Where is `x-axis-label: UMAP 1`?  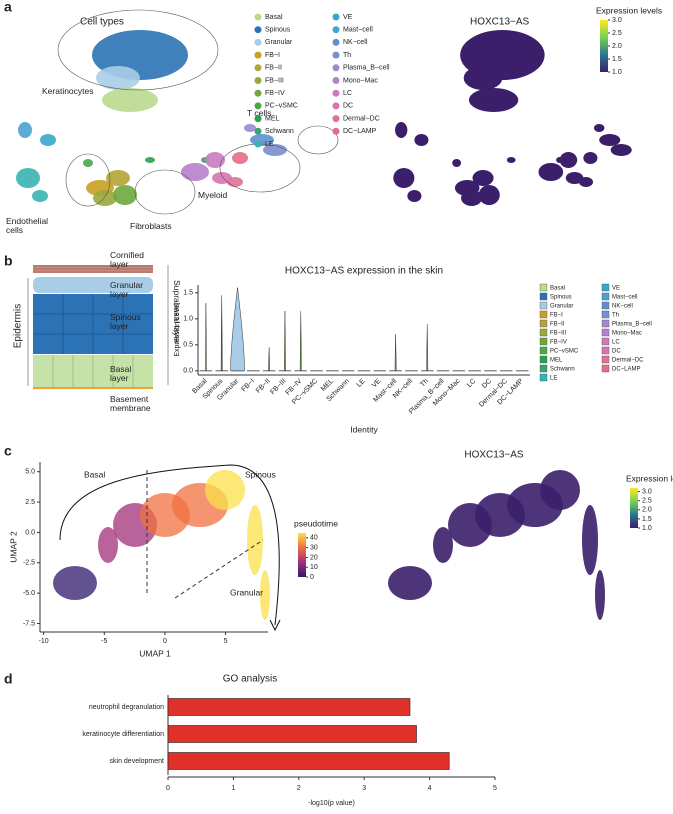
x-axis-label: UMAP 1 is located at coordinates (155, 653).